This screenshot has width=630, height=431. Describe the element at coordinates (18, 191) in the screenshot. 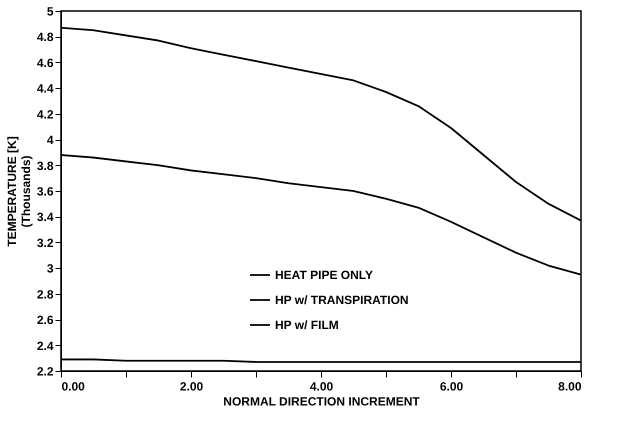

I see `y-axis-title: TEMPERATURE [K] (Thousands)` at that location.